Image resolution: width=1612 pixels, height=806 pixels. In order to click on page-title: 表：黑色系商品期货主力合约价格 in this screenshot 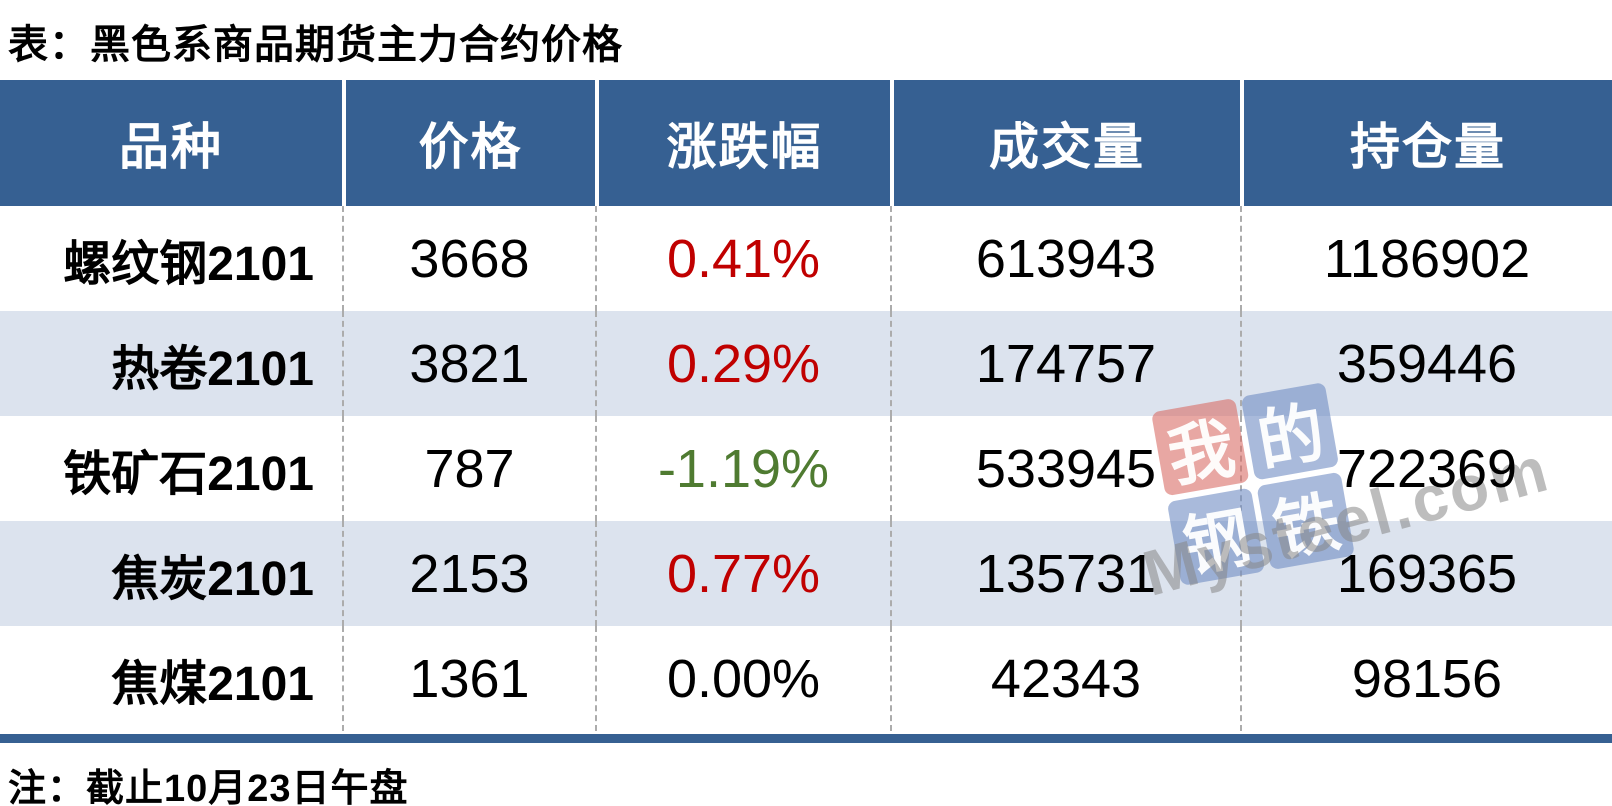, I will do `click(315, 45)`.